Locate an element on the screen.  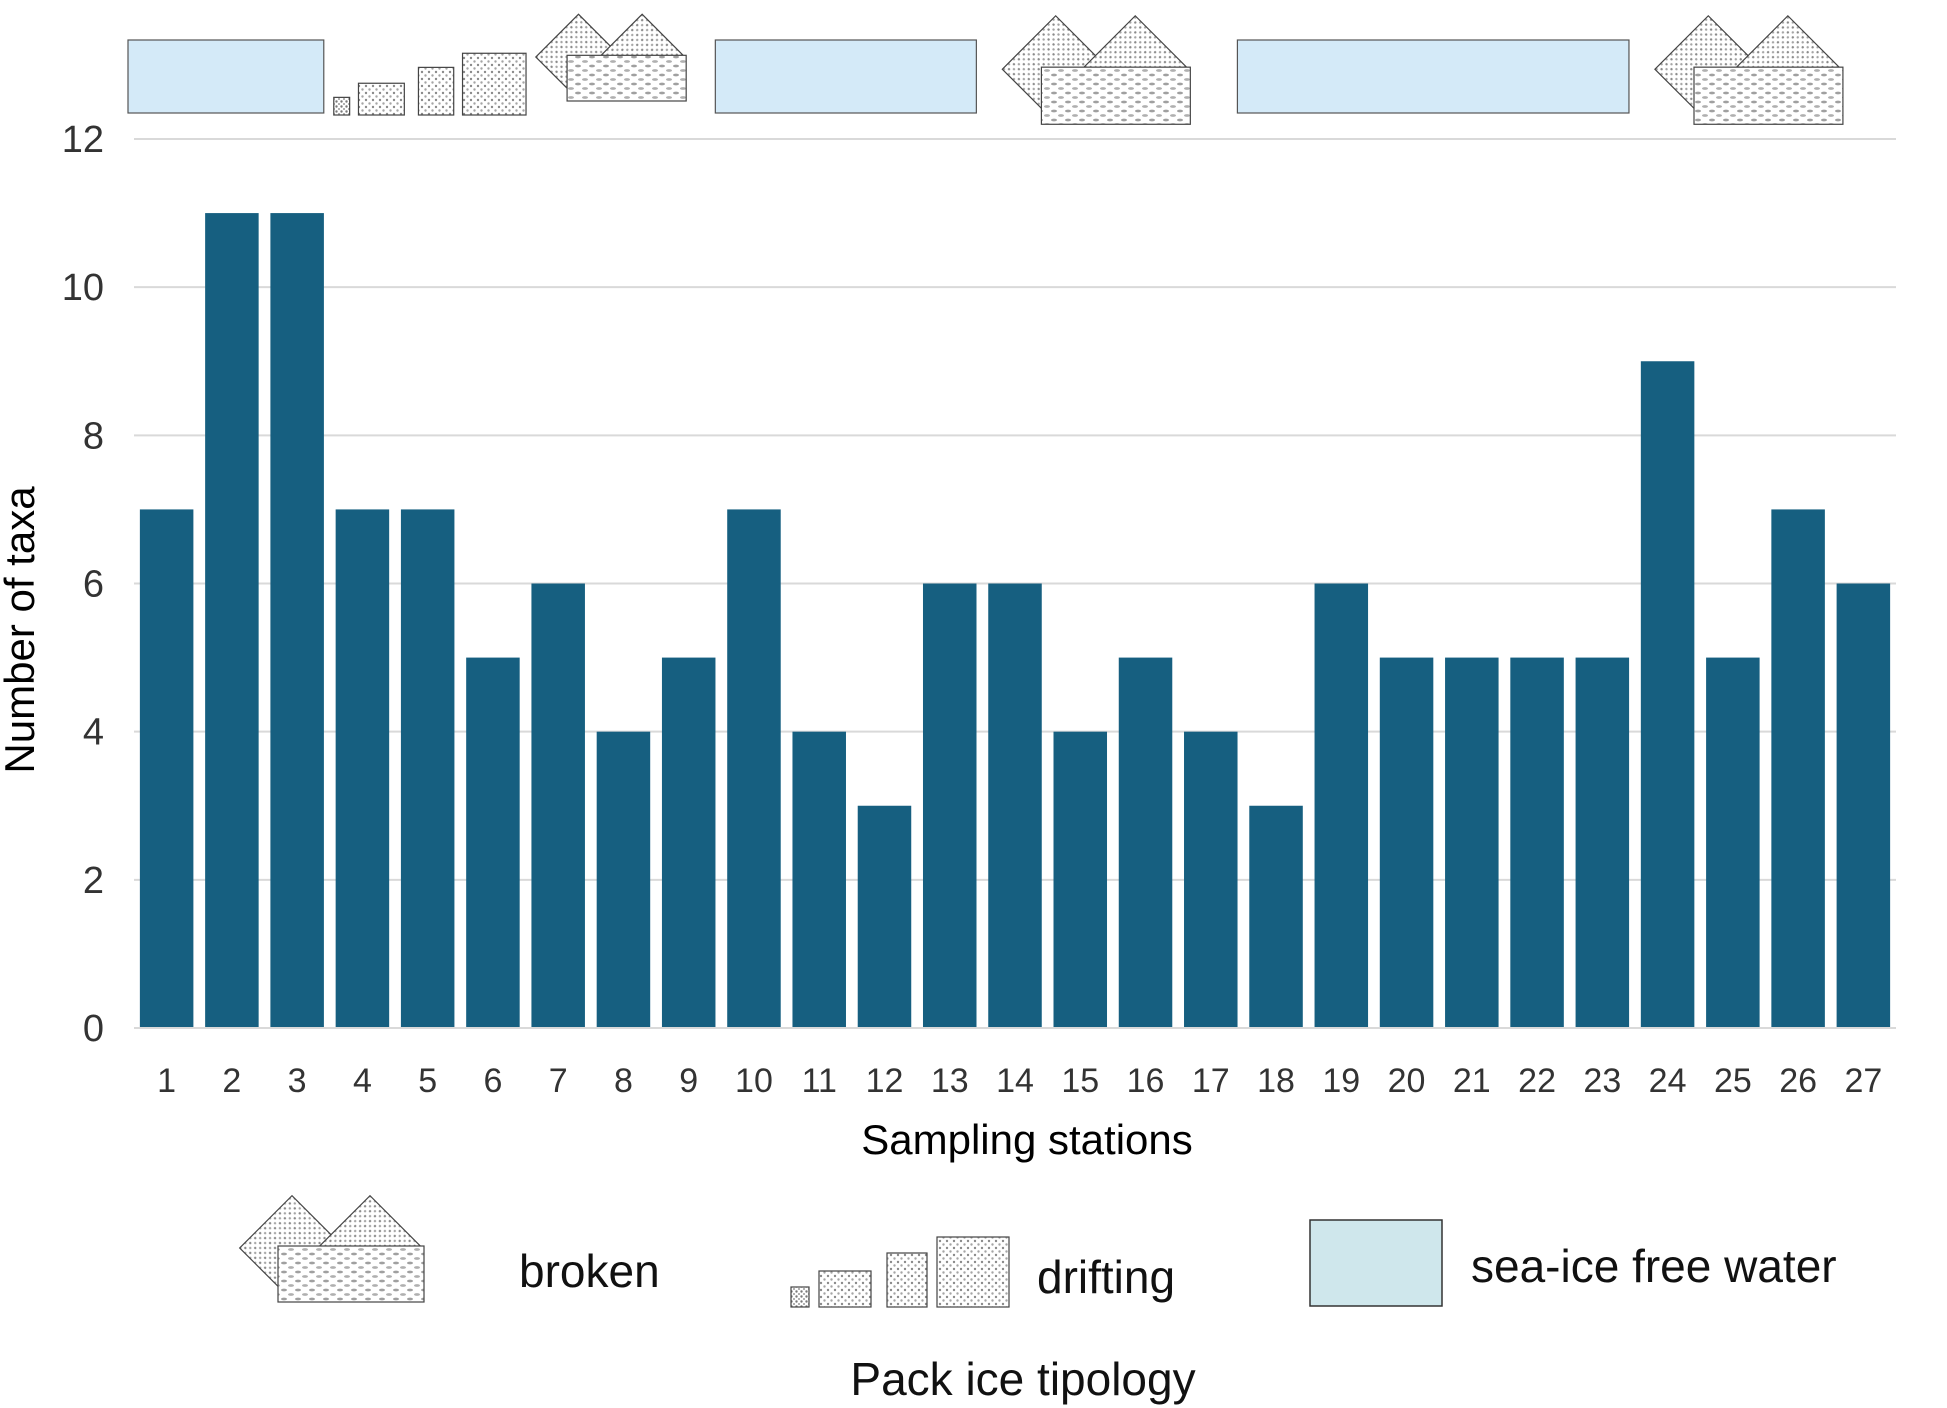
x-tick-label-26: 26 is located at coordinates (1798, 1081).